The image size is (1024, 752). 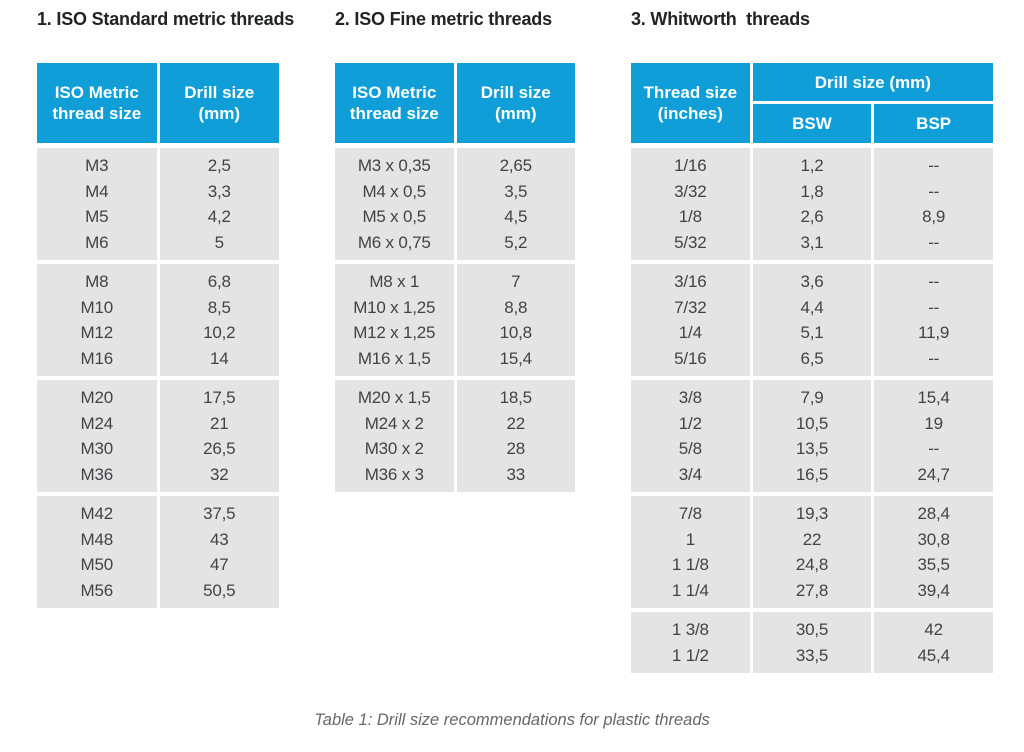 What do you see at coordinates (97, 476) in the screenshot?
I see `cell: M36` at bounding box center [97, 476].